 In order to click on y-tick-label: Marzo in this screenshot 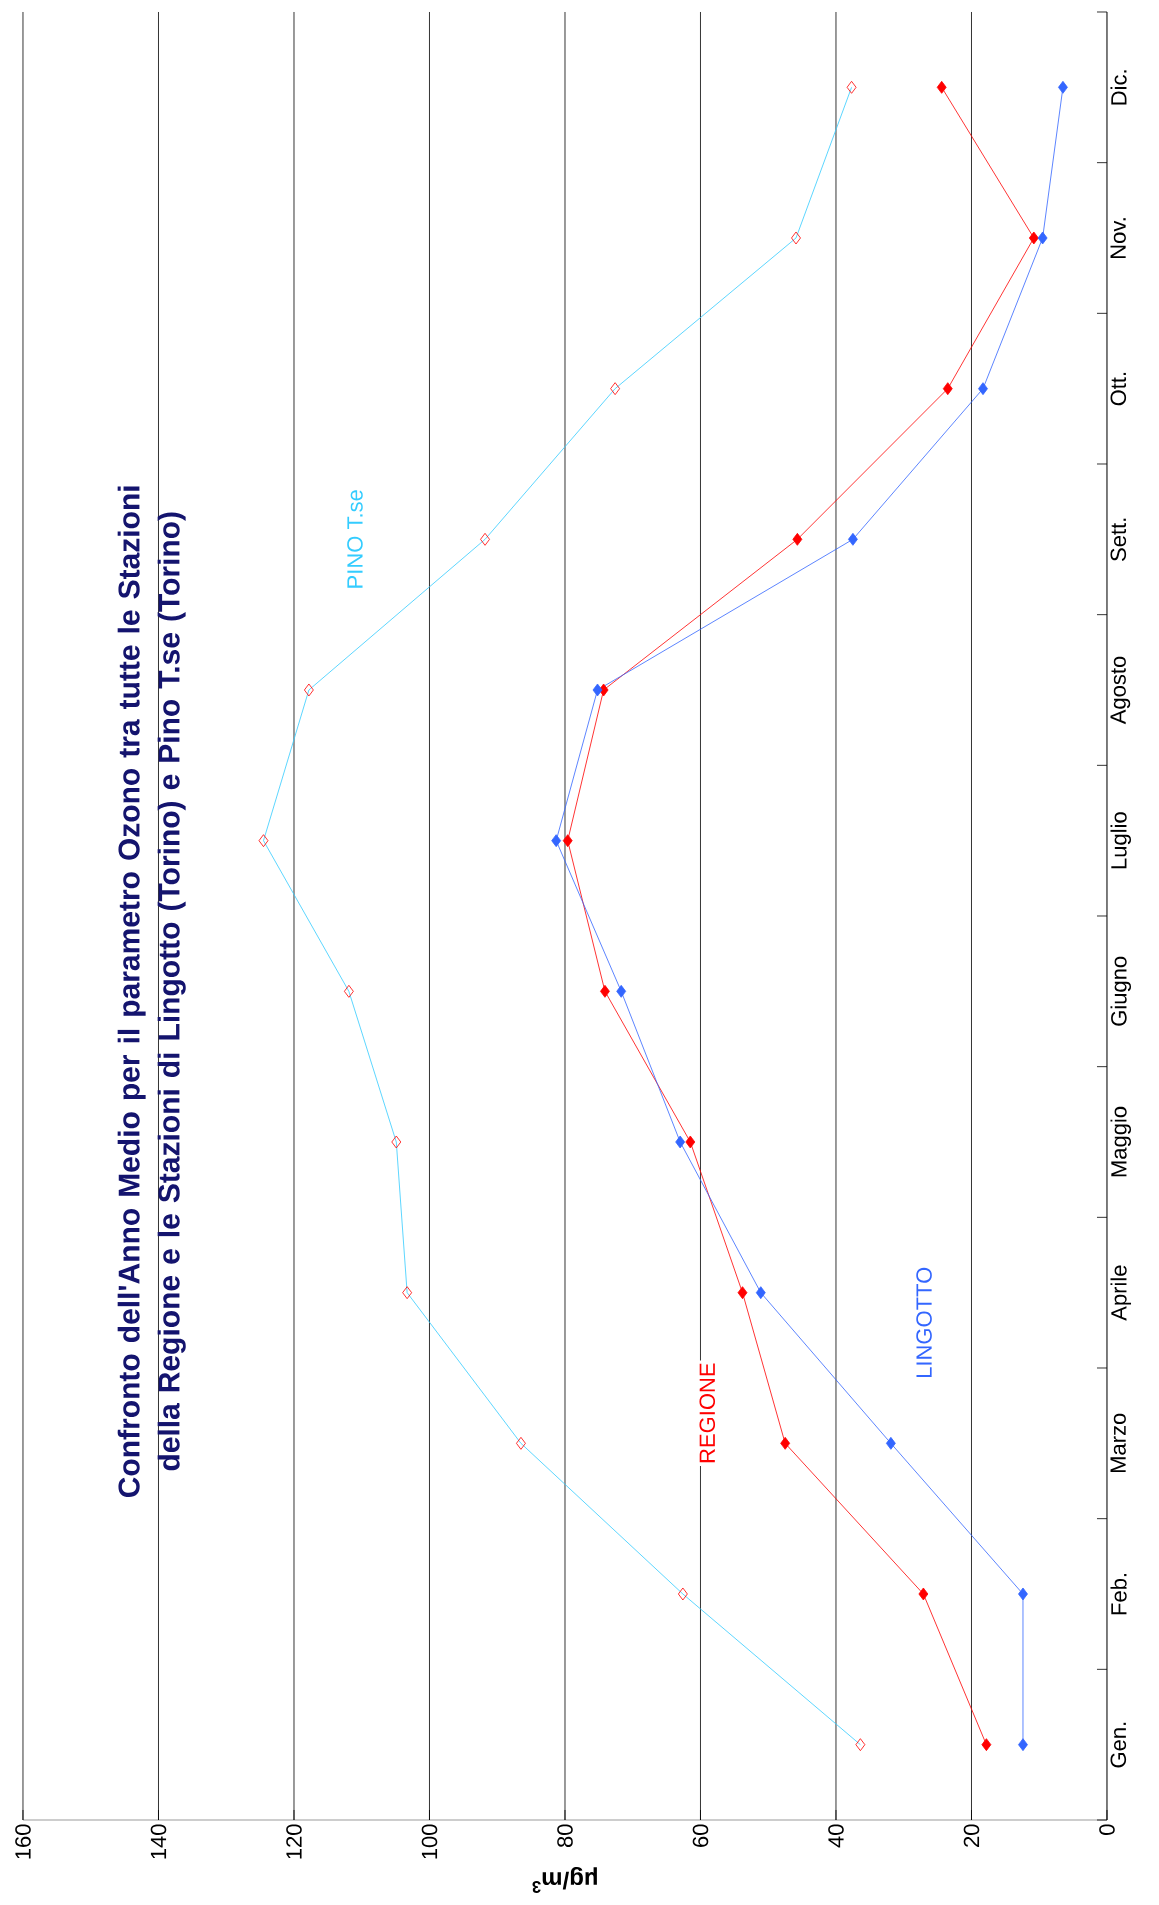, I will do `click(1118, 1443)`.